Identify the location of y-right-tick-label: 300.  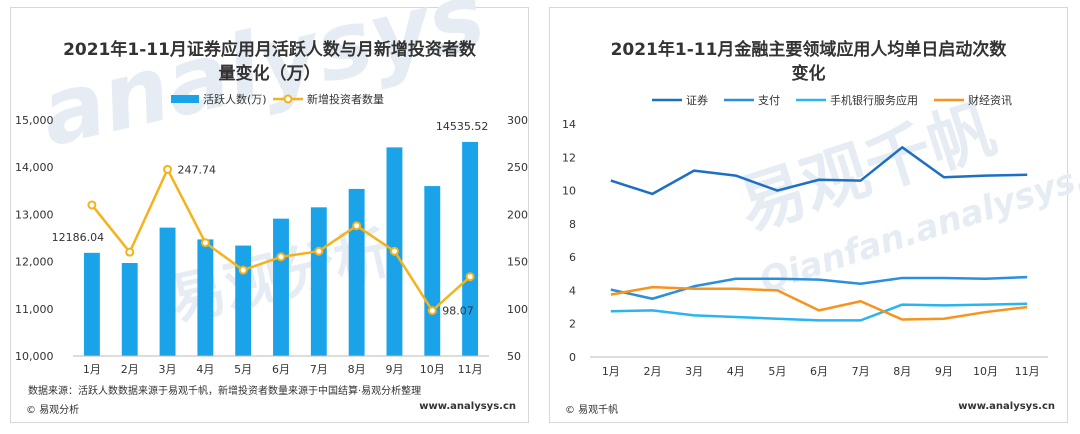
(517, 120).